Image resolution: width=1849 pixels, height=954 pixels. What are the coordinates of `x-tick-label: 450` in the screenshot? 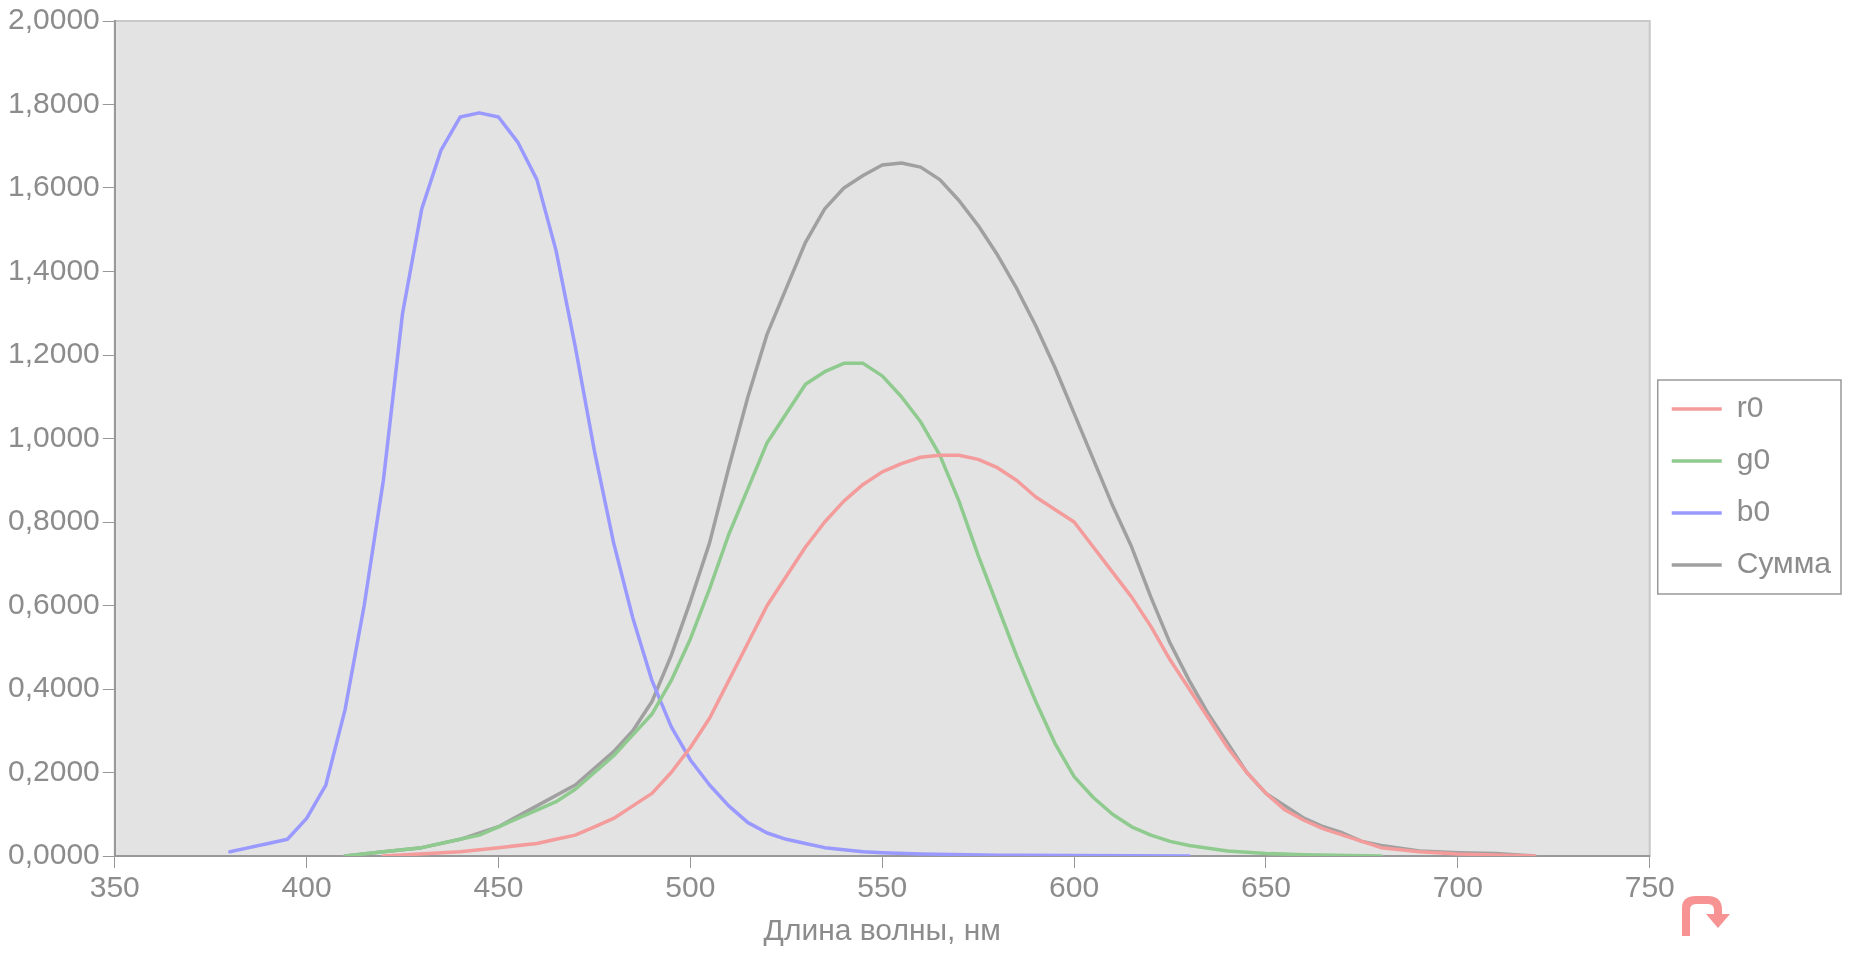 It's located at (498, 887).